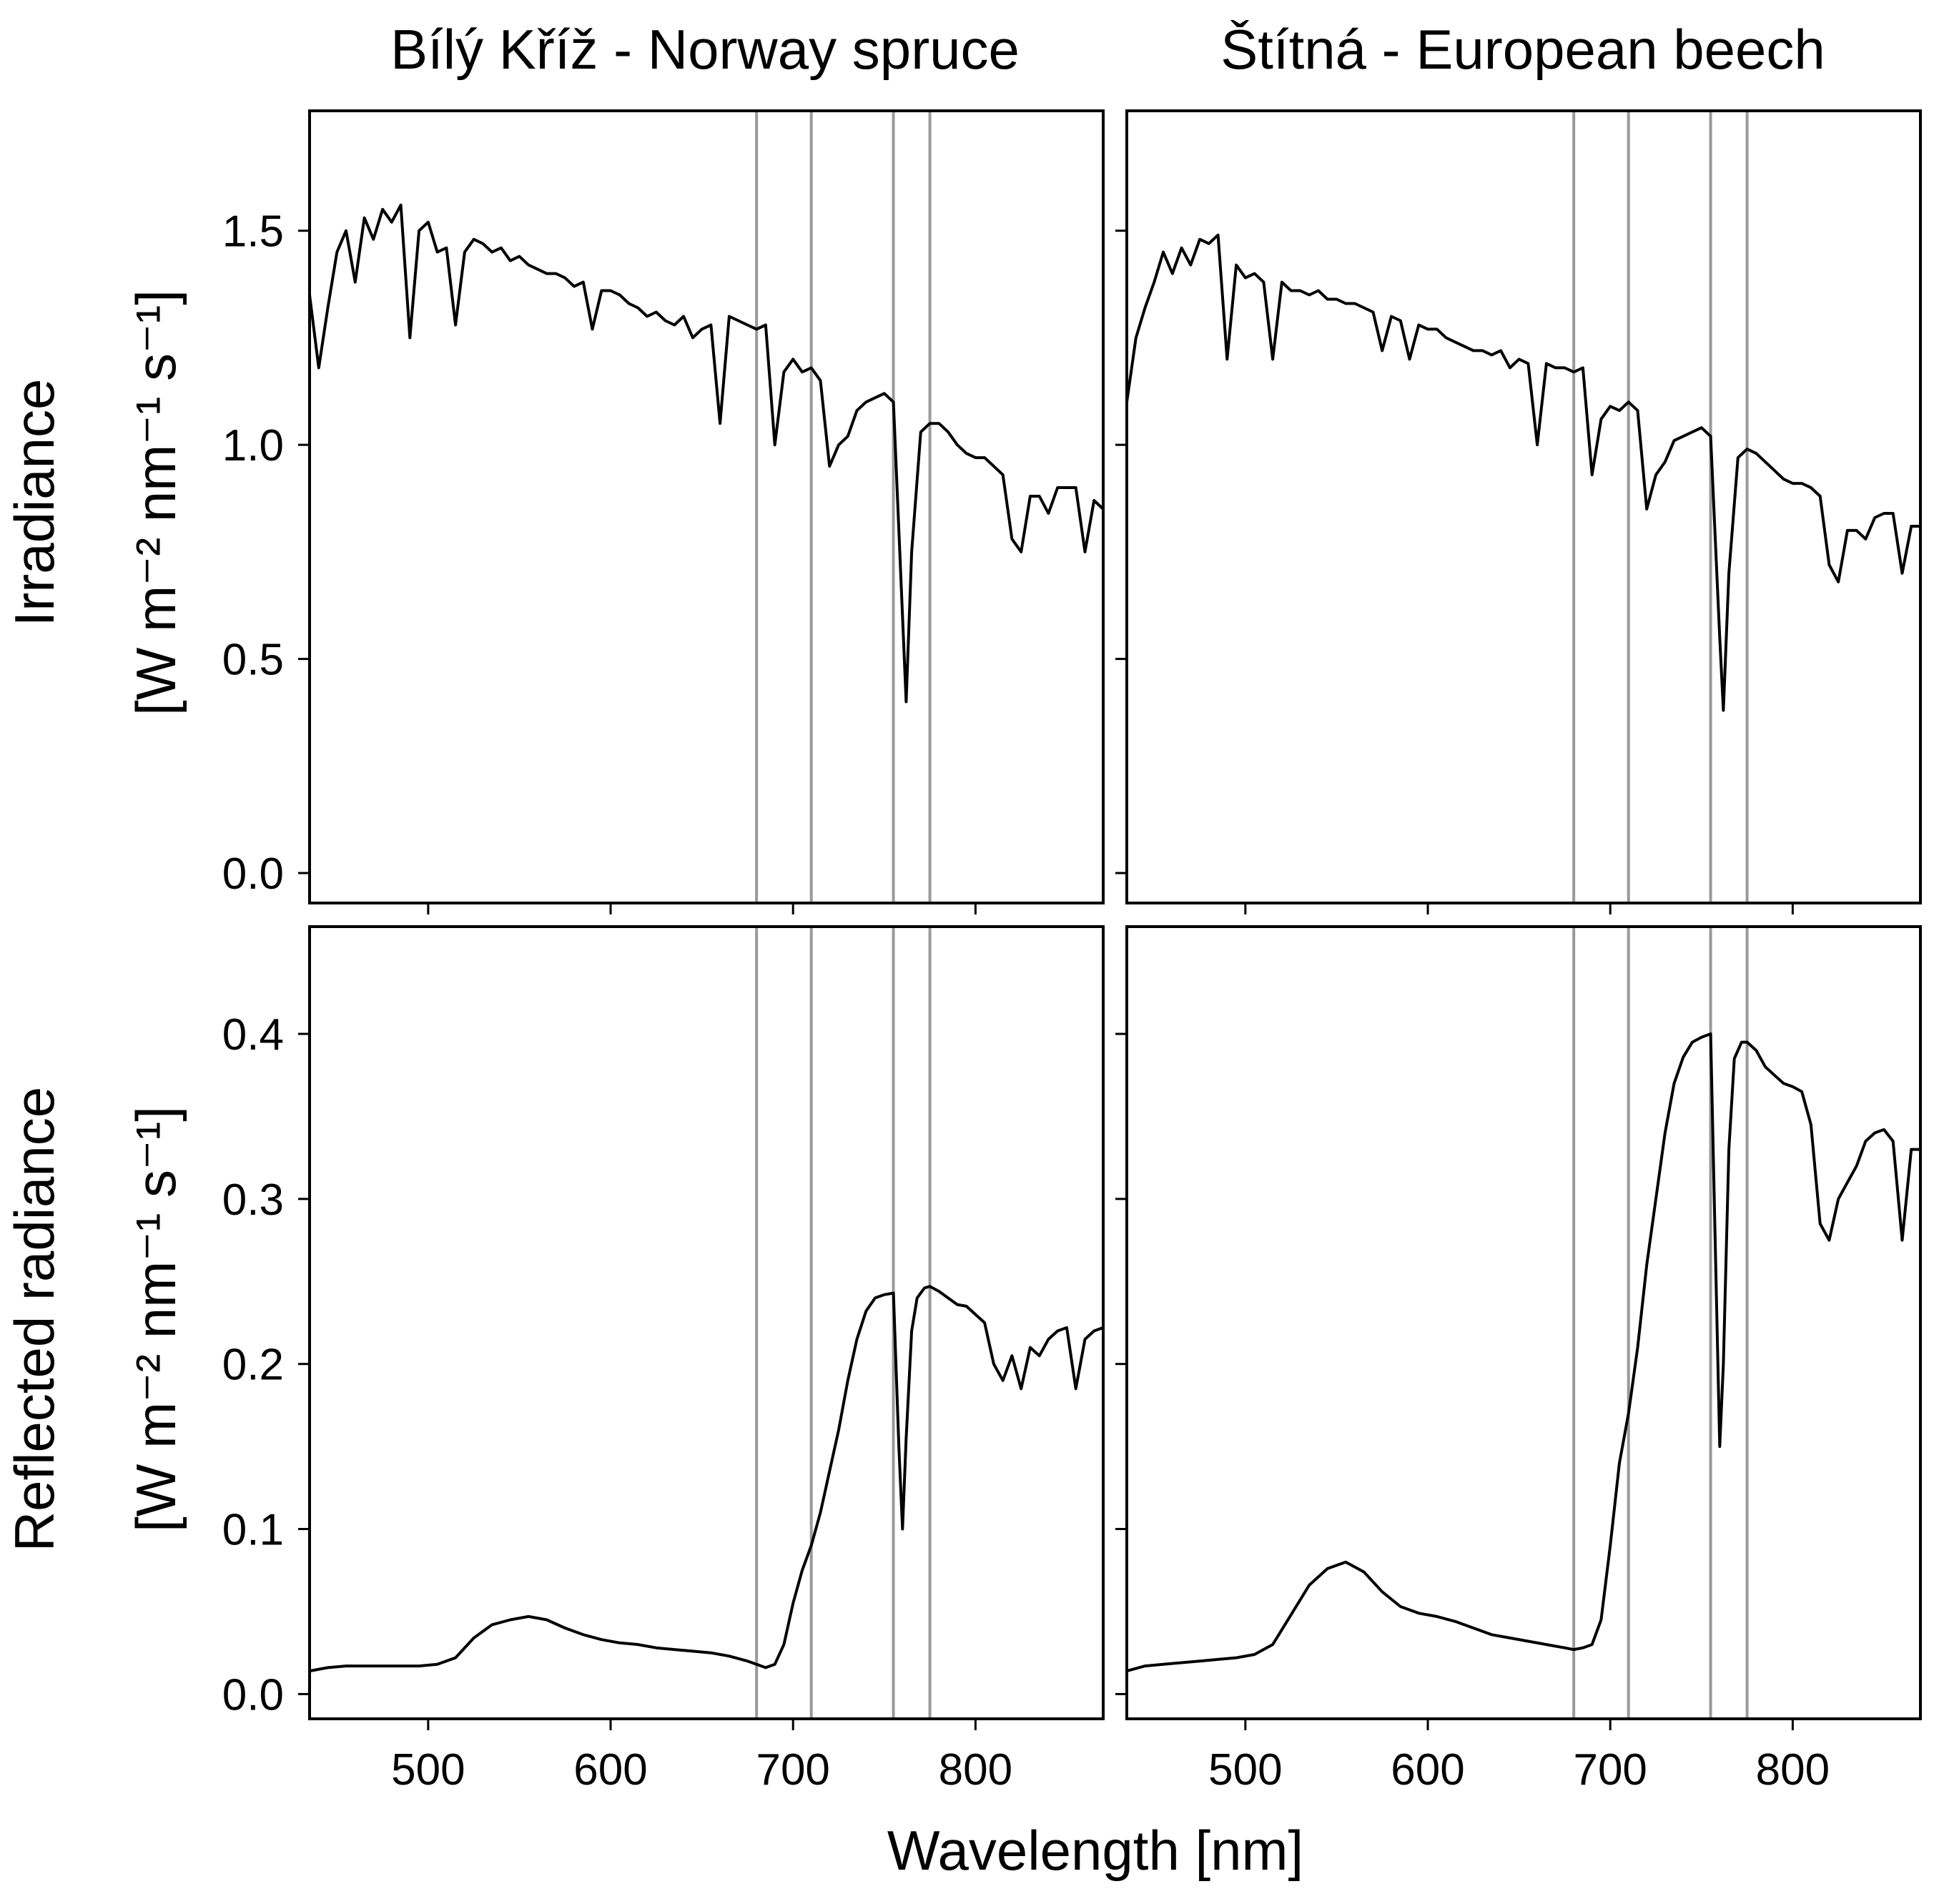 This screenshot has height=1904, width=1934. Describe the element at coordinates (34, 1319) in the screenshot. I see `y-axis-label-row1-line1: Reflected radiance` at that location.